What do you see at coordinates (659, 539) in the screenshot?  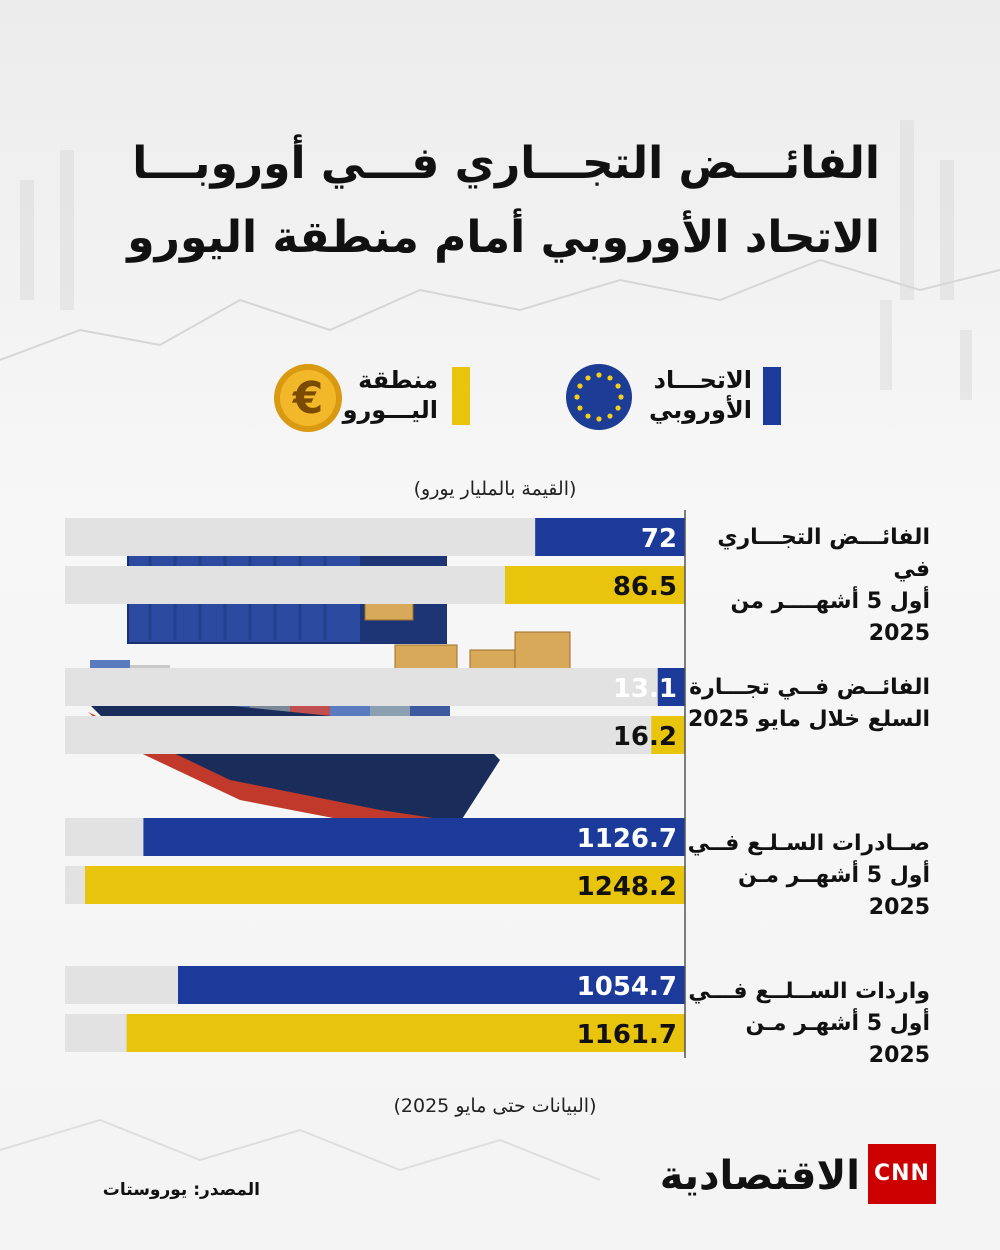 I see `data-label-eu-1: 72` at bounding box center [659, 539].